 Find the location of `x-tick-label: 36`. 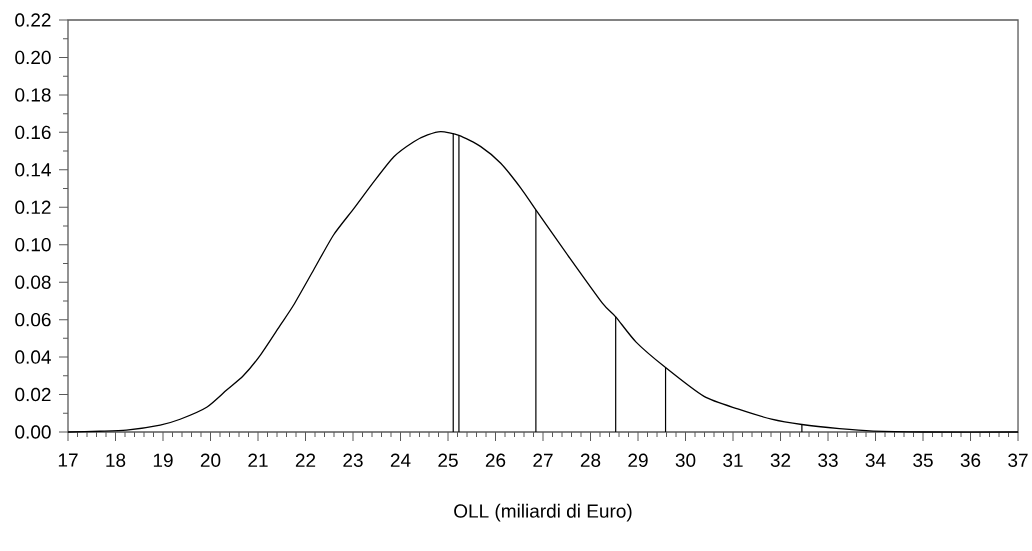

x-tick-label: 36 is located at coordinates (970, 460).